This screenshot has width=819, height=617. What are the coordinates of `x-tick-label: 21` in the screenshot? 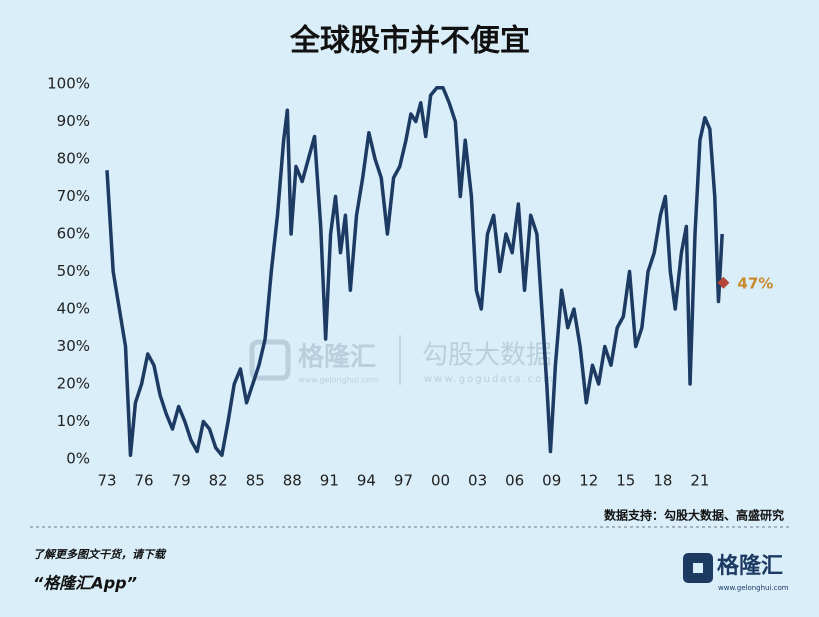 It's located at (699, 481).